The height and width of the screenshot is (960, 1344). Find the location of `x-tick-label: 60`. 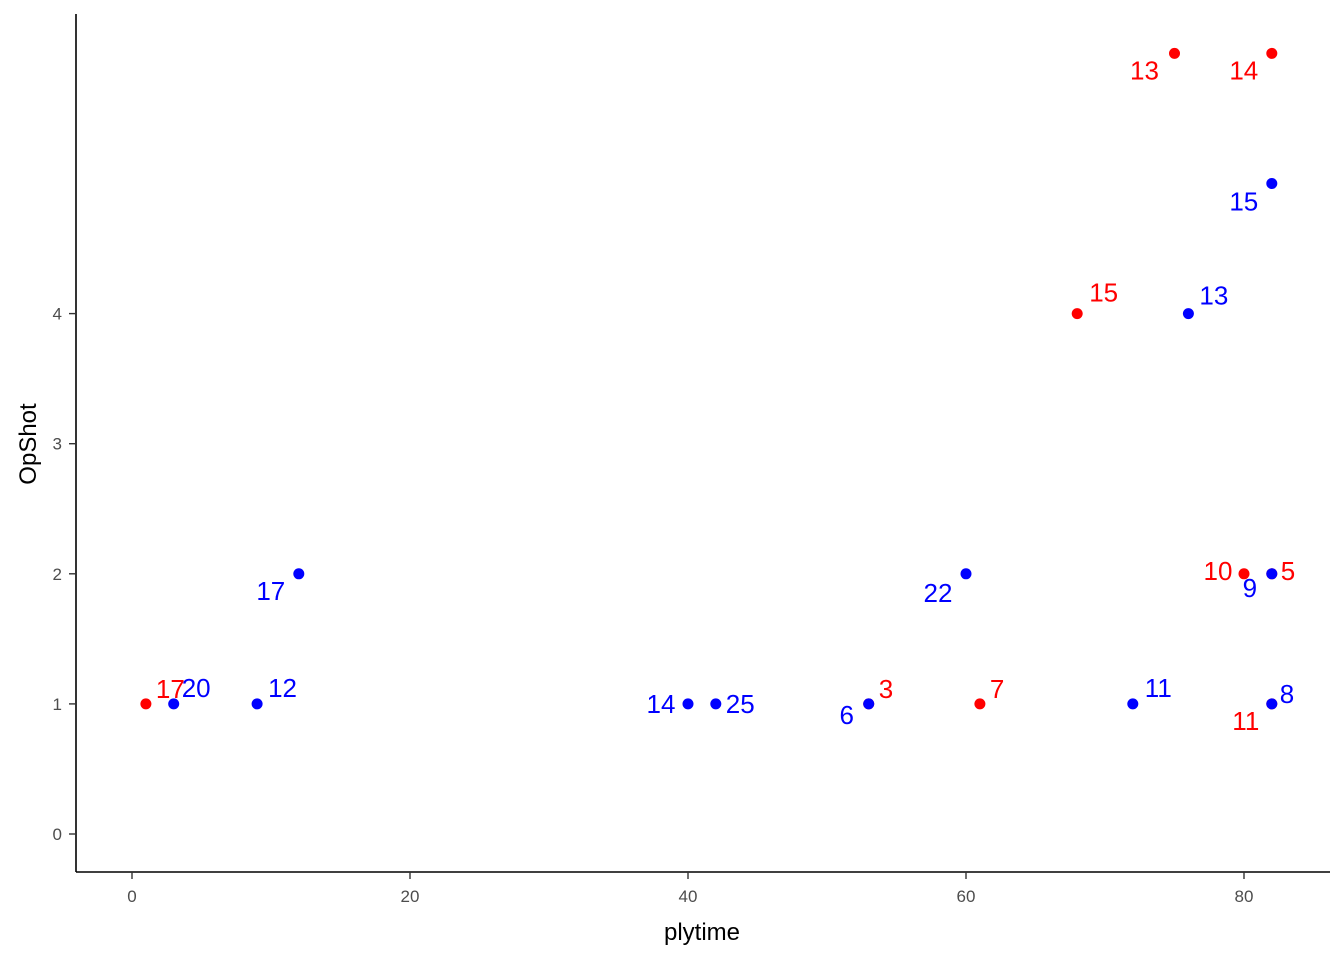

x-tick-label: 60 is located at coordinates (966, 896).